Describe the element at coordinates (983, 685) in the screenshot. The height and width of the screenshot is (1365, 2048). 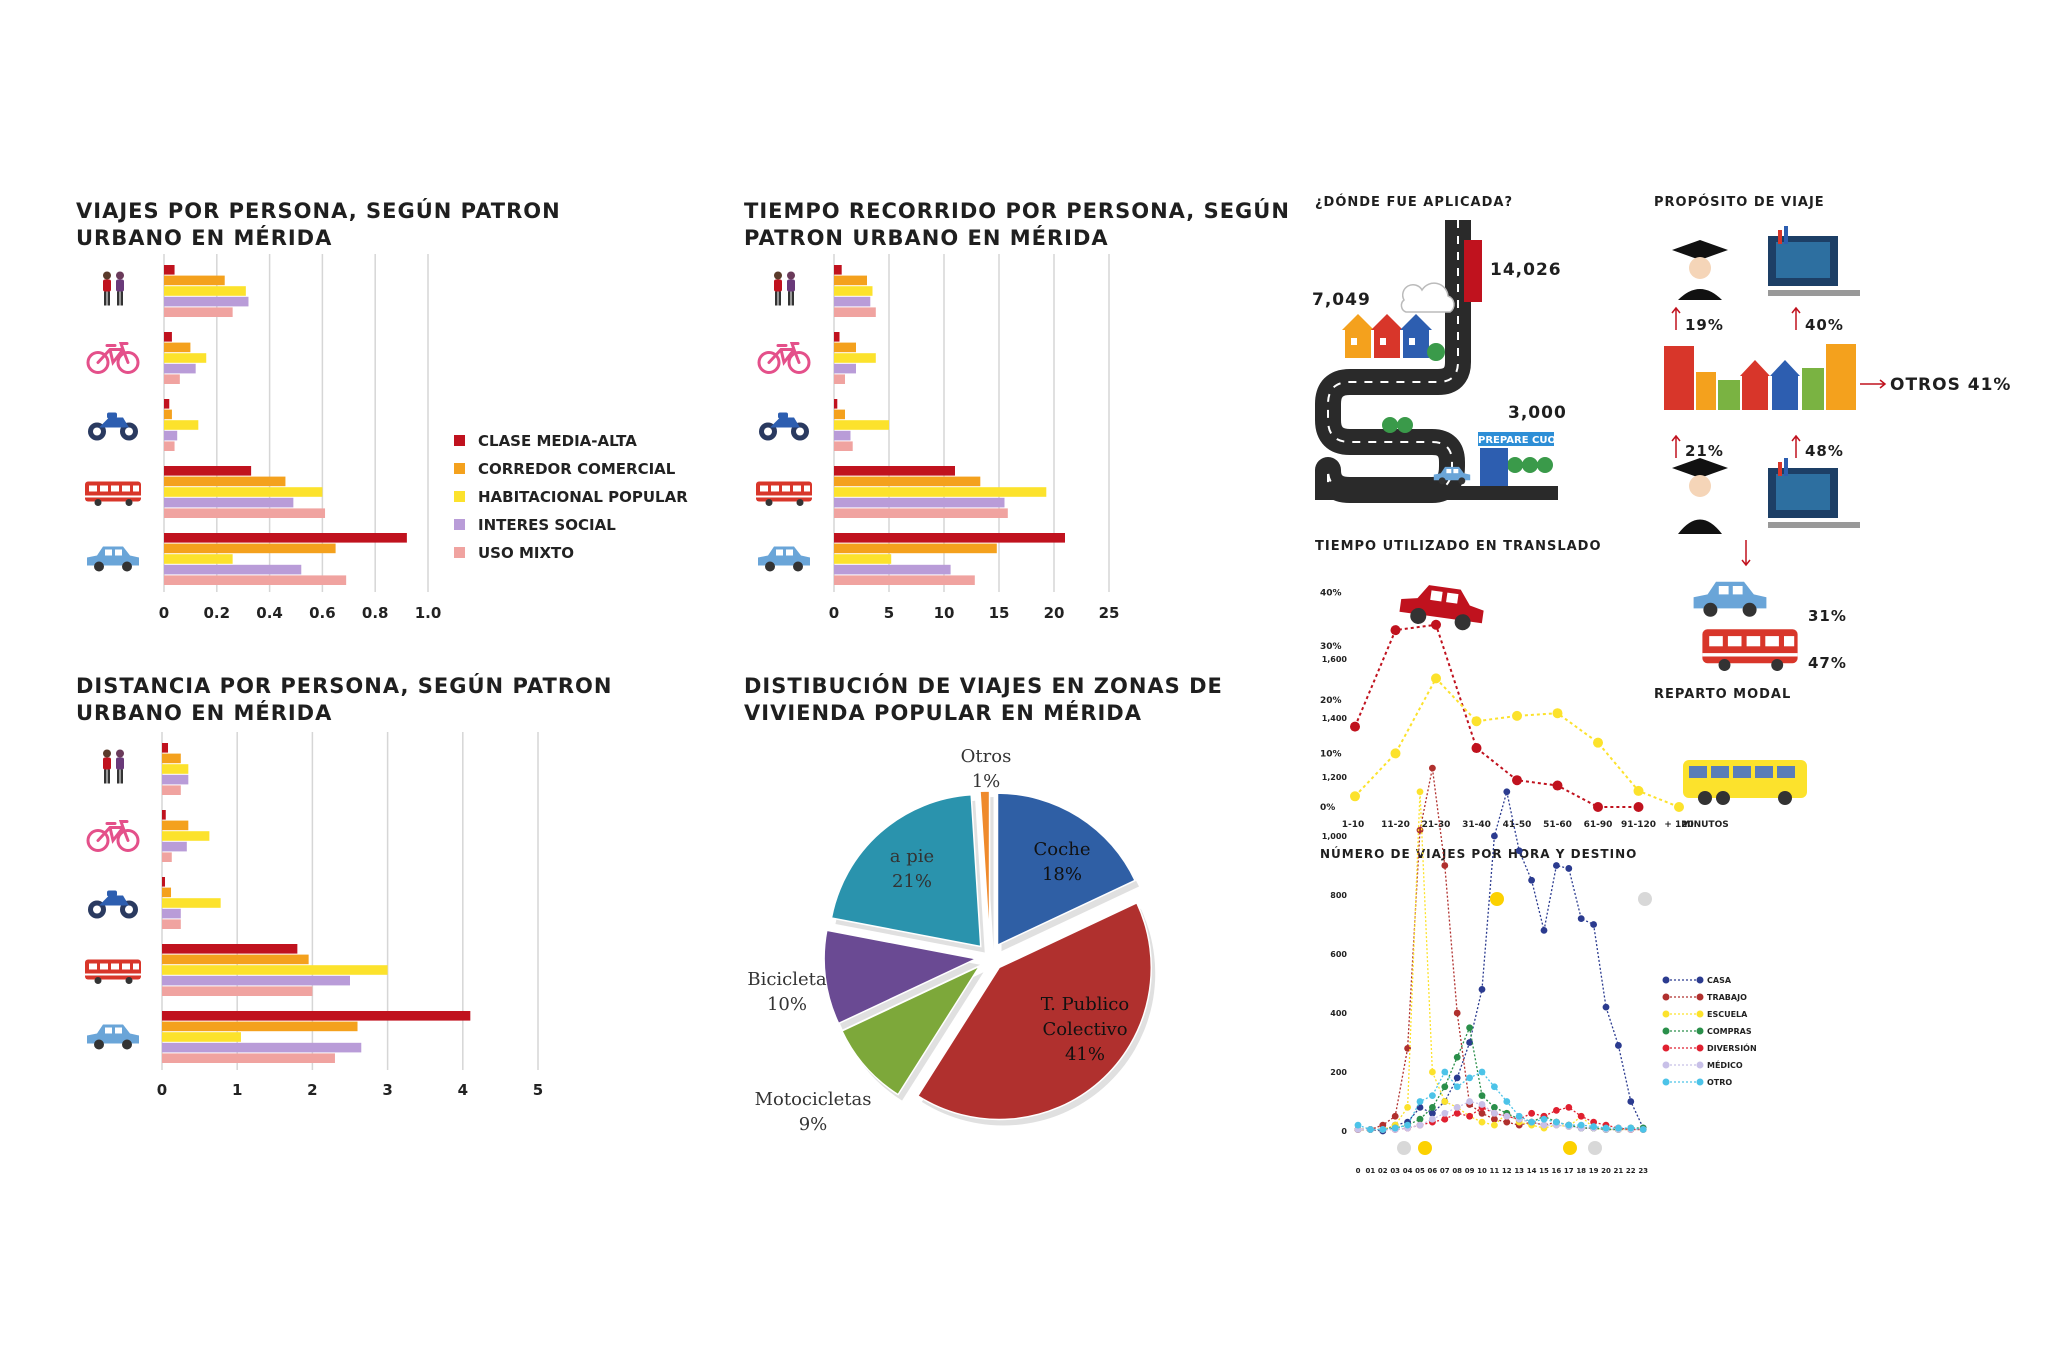
I see `pie-title-line1: DISTIBUCIÓN DE VIAJES EN ZONAS DE` at that location.